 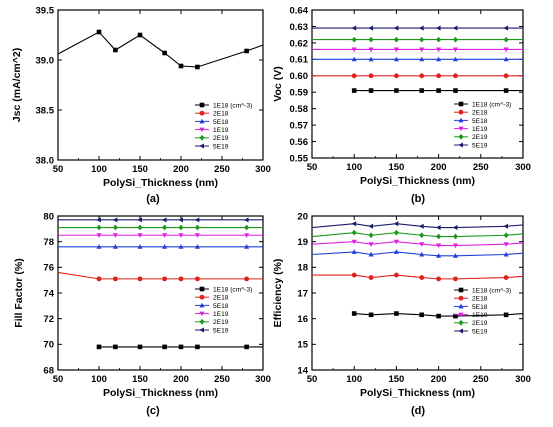 I want to click on y-tick-label: 15, so click(x=302, y=345).